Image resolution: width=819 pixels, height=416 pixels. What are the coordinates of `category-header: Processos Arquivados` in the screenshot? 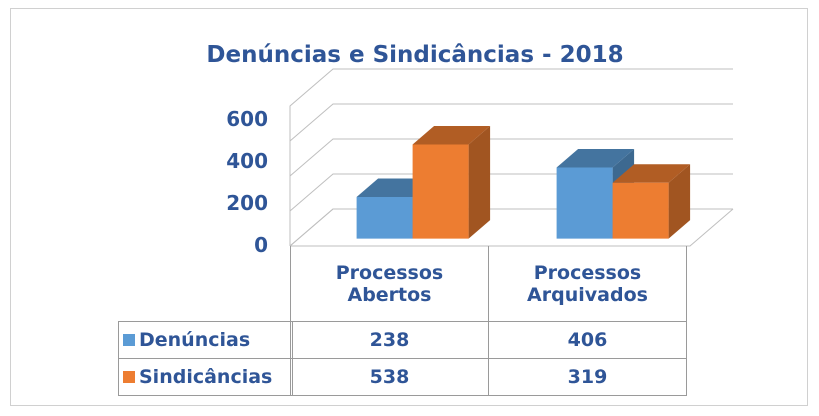 It's located at (587, 284).